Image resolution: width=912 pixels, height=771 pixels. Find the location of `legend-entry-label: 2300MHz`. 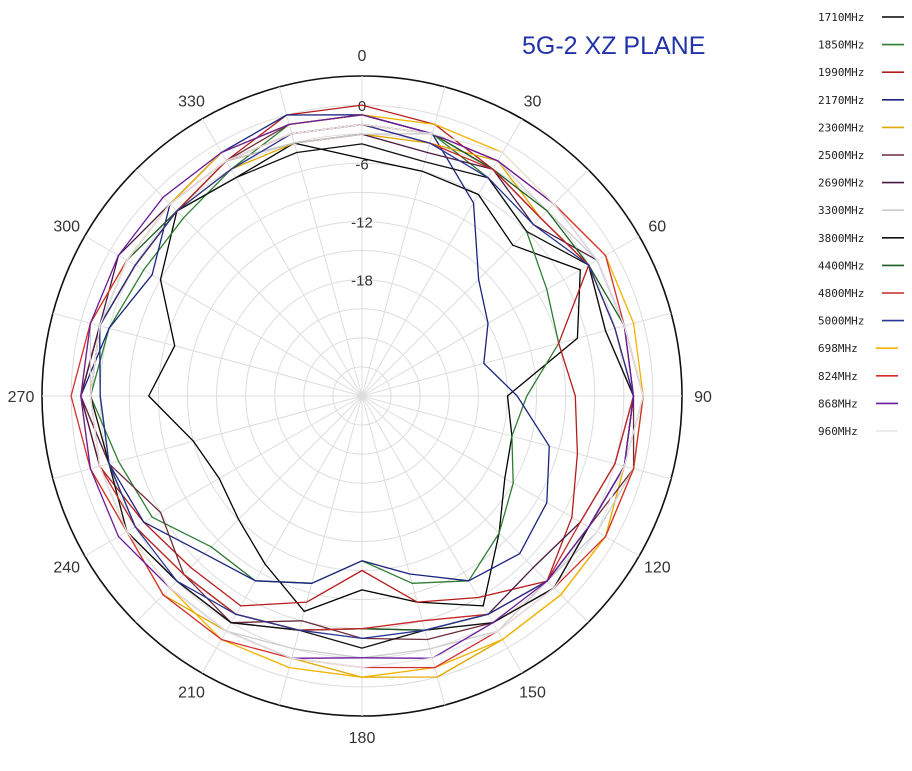

legend-entry-label: 2300MHz is located at coordinates (841, 127).